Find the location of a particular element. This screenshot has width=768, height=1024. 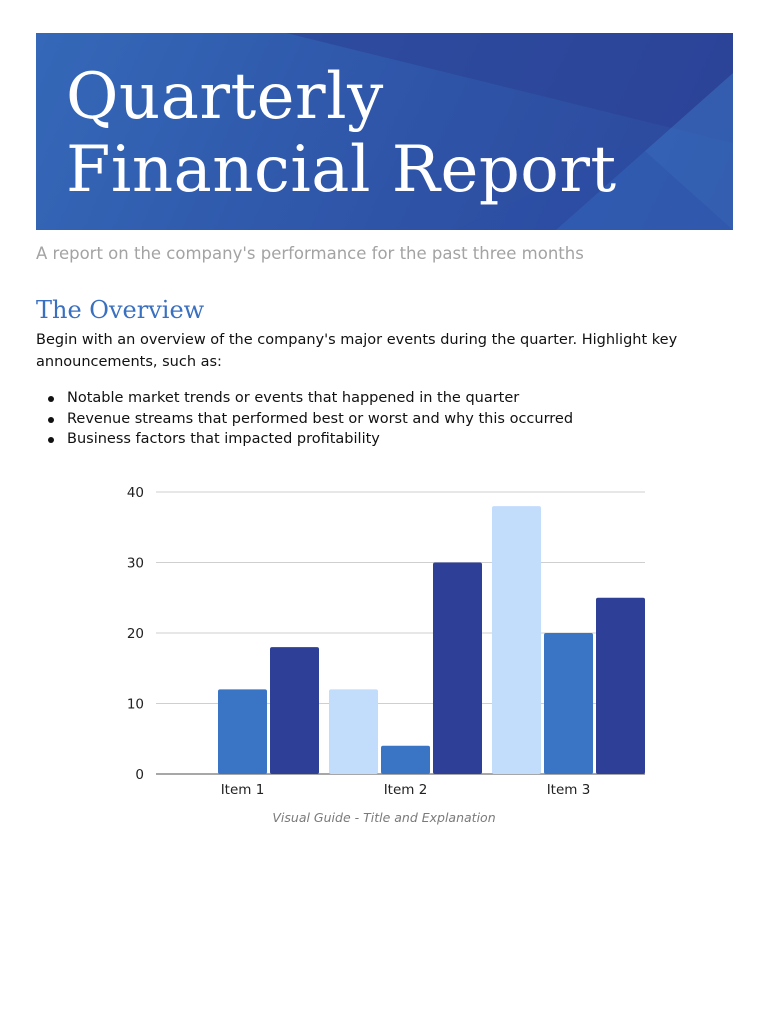

y-tick-label: 10 is located at coordinates (135, 705).